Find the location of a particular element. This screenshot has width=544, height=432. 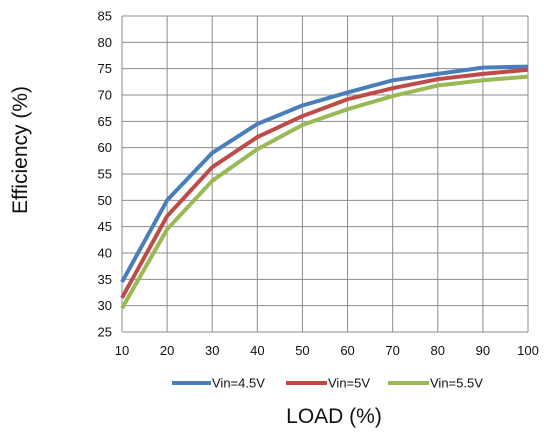

x-axis-title: LOAD (%) is located at coordinates (334, 416).